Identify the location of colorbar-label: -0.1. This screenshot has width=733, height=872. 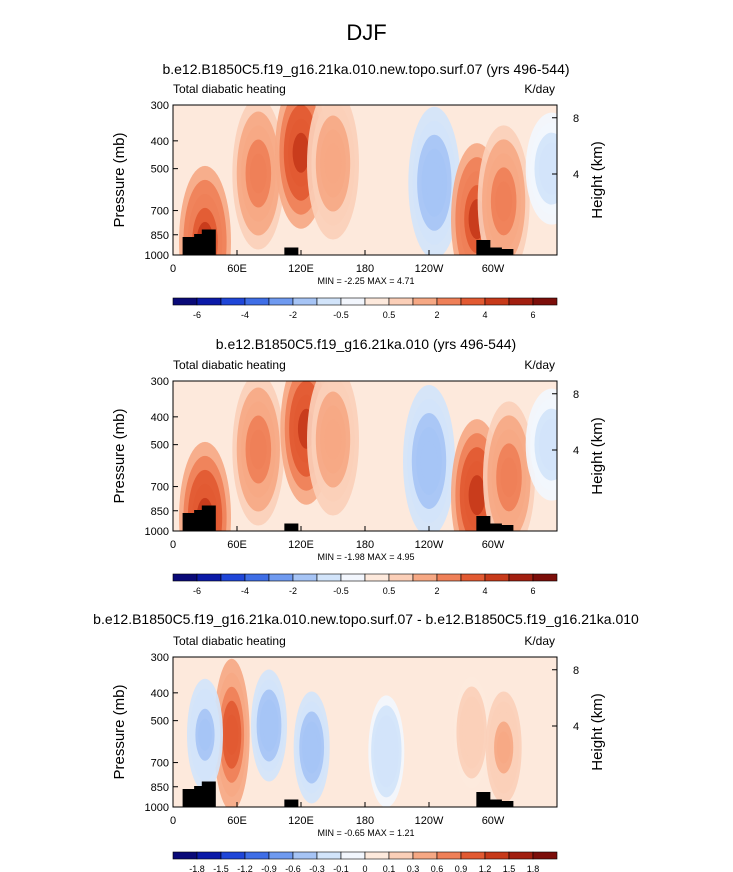
(341, 868).